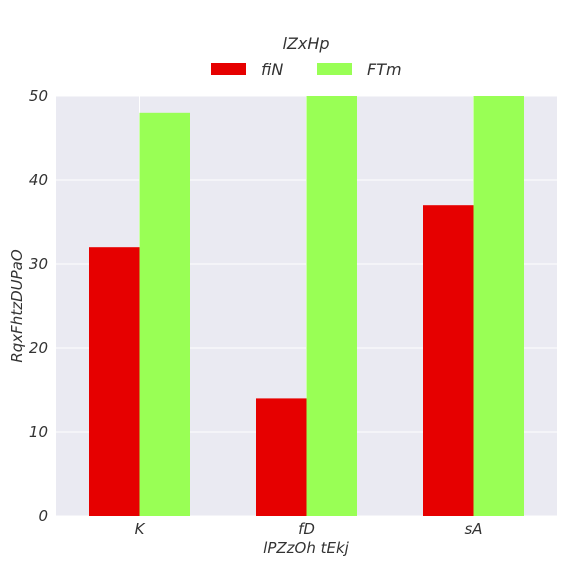  What do you see at coordinates (306, 56) in the screenshot?
I see `legend: lZxHp fiN FTm` at bounding box center [306, 56].